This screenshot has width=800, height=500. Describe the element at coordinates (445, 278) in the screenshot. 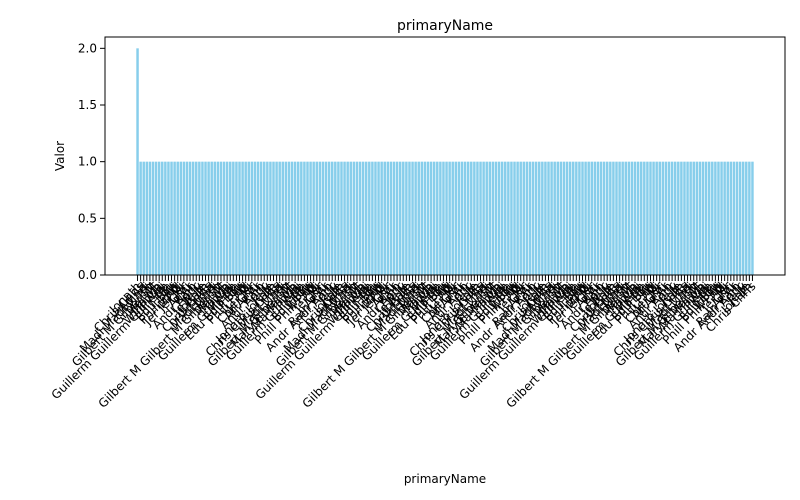

I see `x-tick-marks` at that location.